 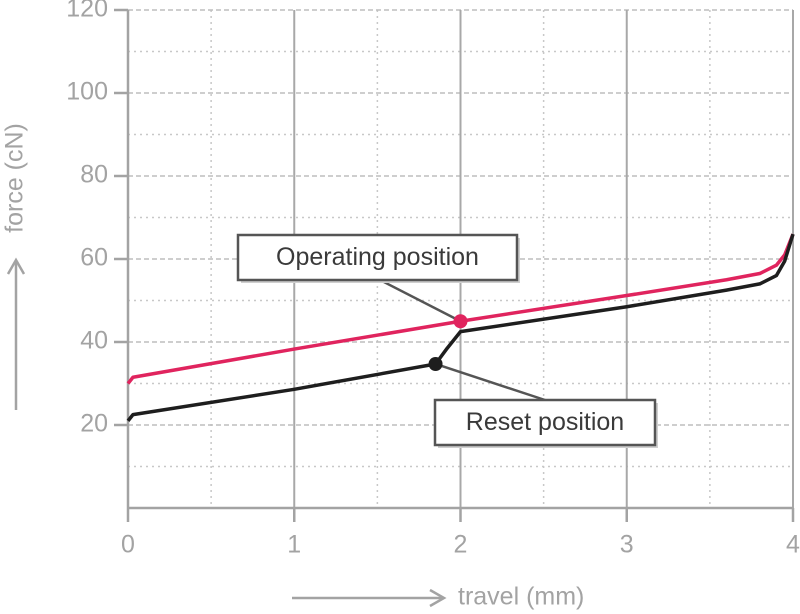 What do you see at coordinates (15, 178) in the screenshot?
I see `y-axis-label: force (cN)` at bounding box center [15, 178].